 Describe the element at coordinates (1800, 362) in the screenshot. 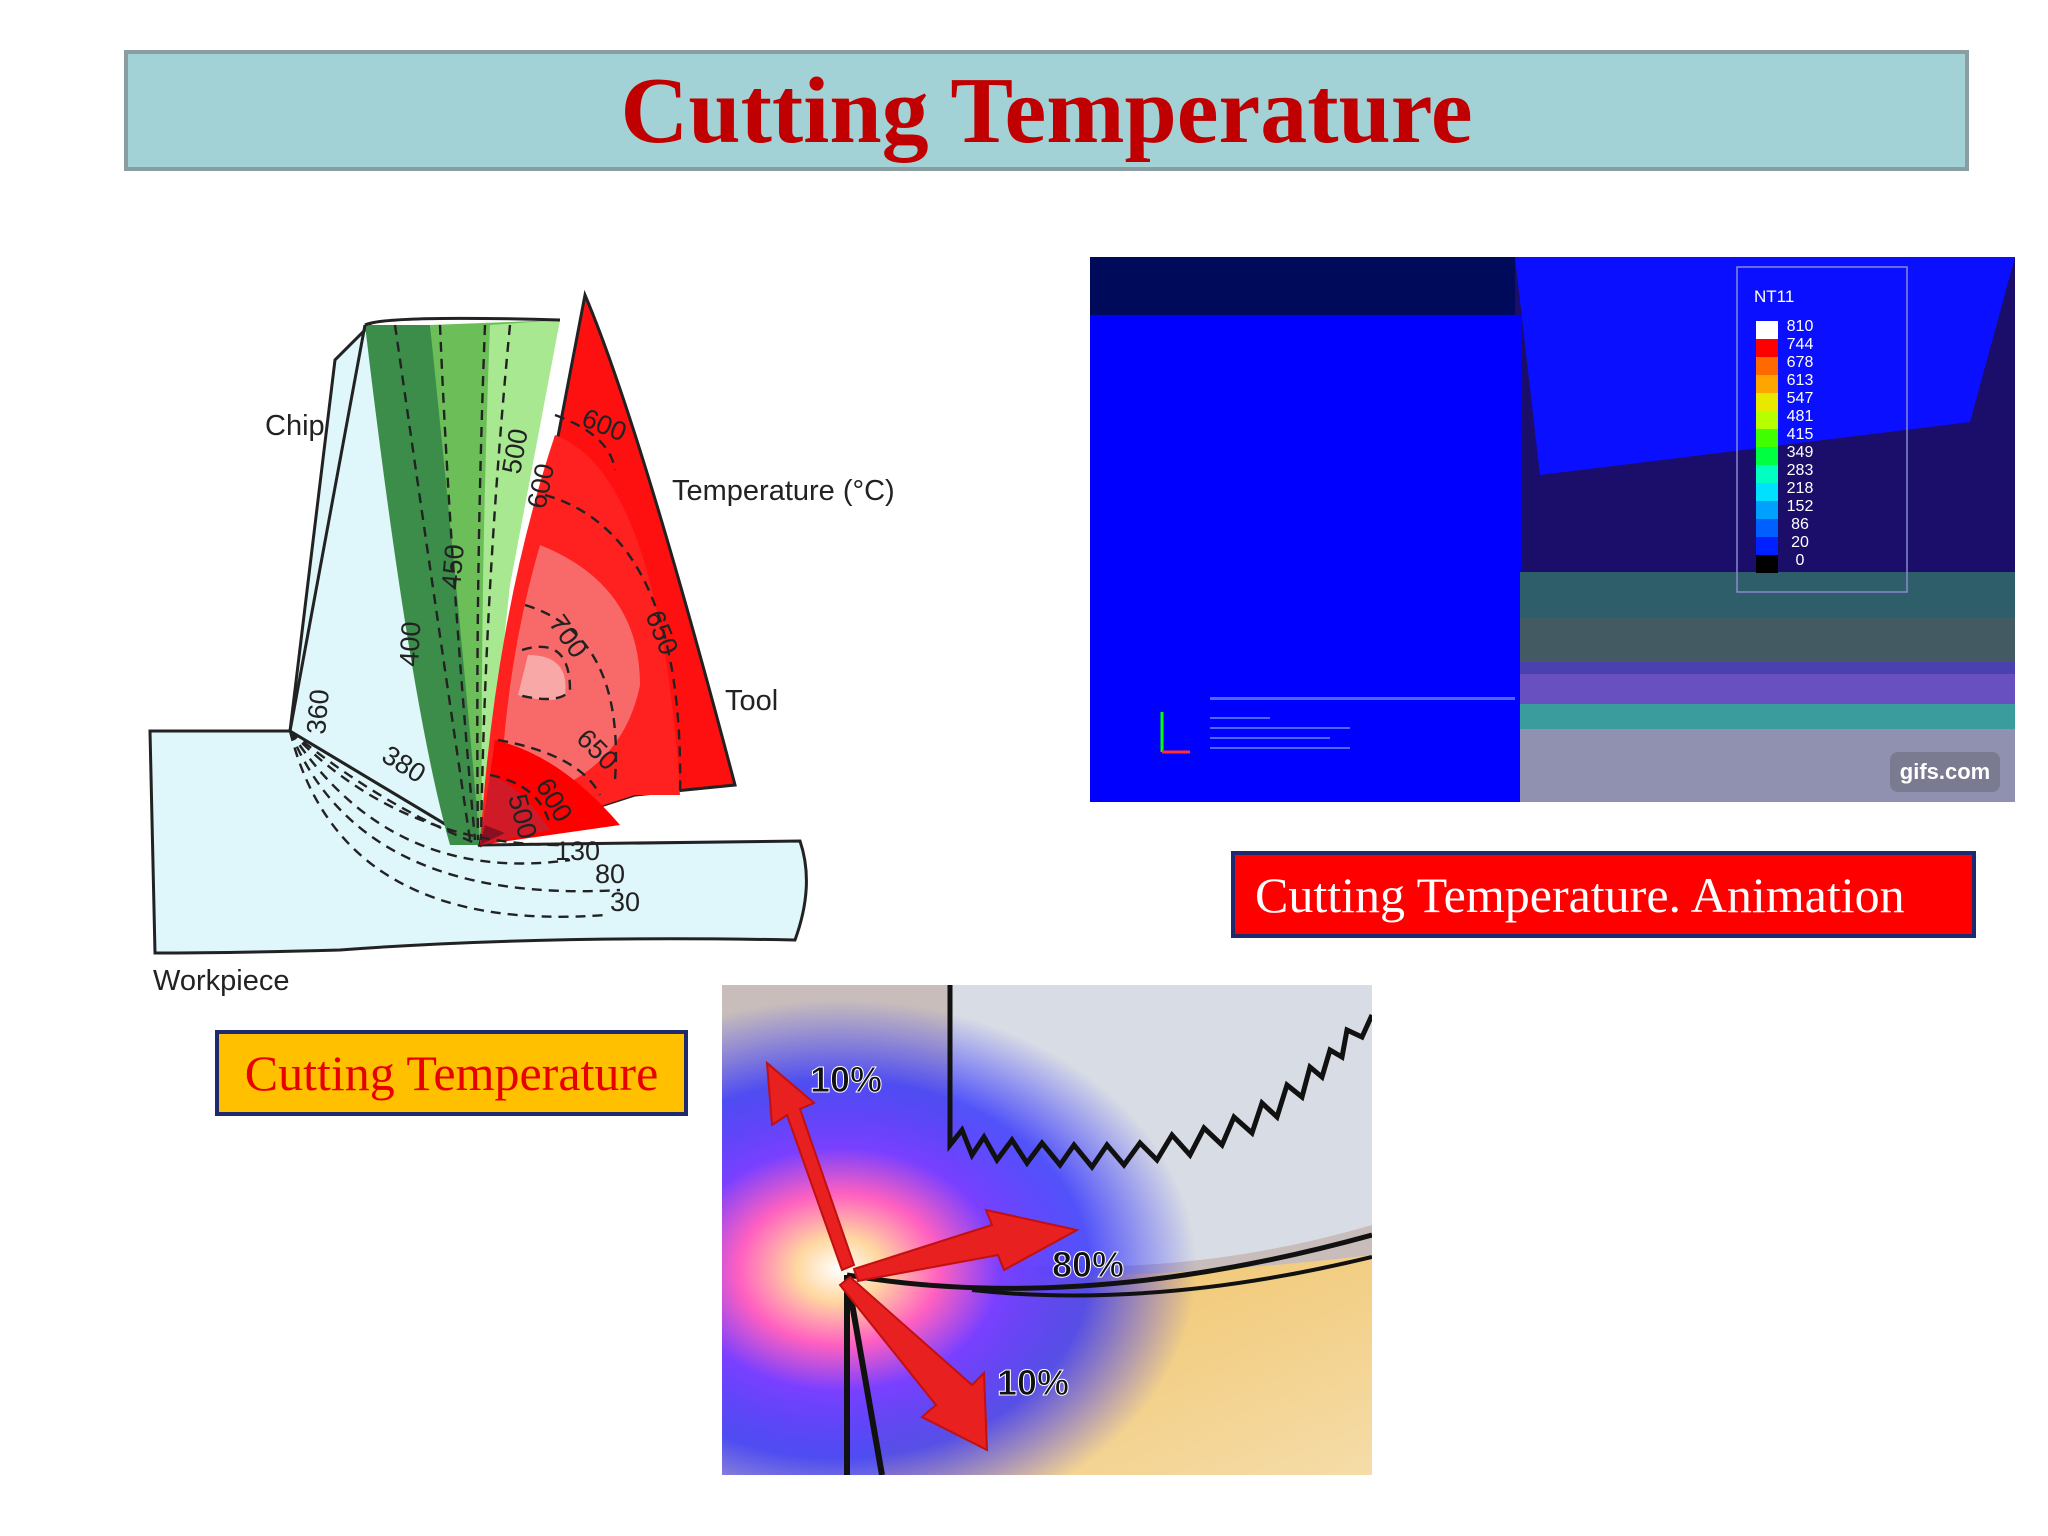

I see `legend-value: 678` at that location.